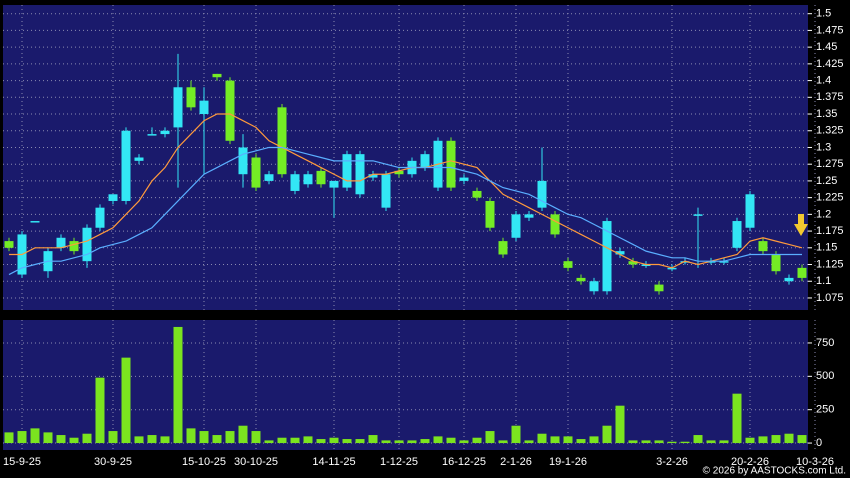 The height and width of the screenshot is (478, 850). What do you see at coordinates (333, 462) in the screenshot?
I see `x-tick-label: 14-11-25` at bounding box center [333, 462].